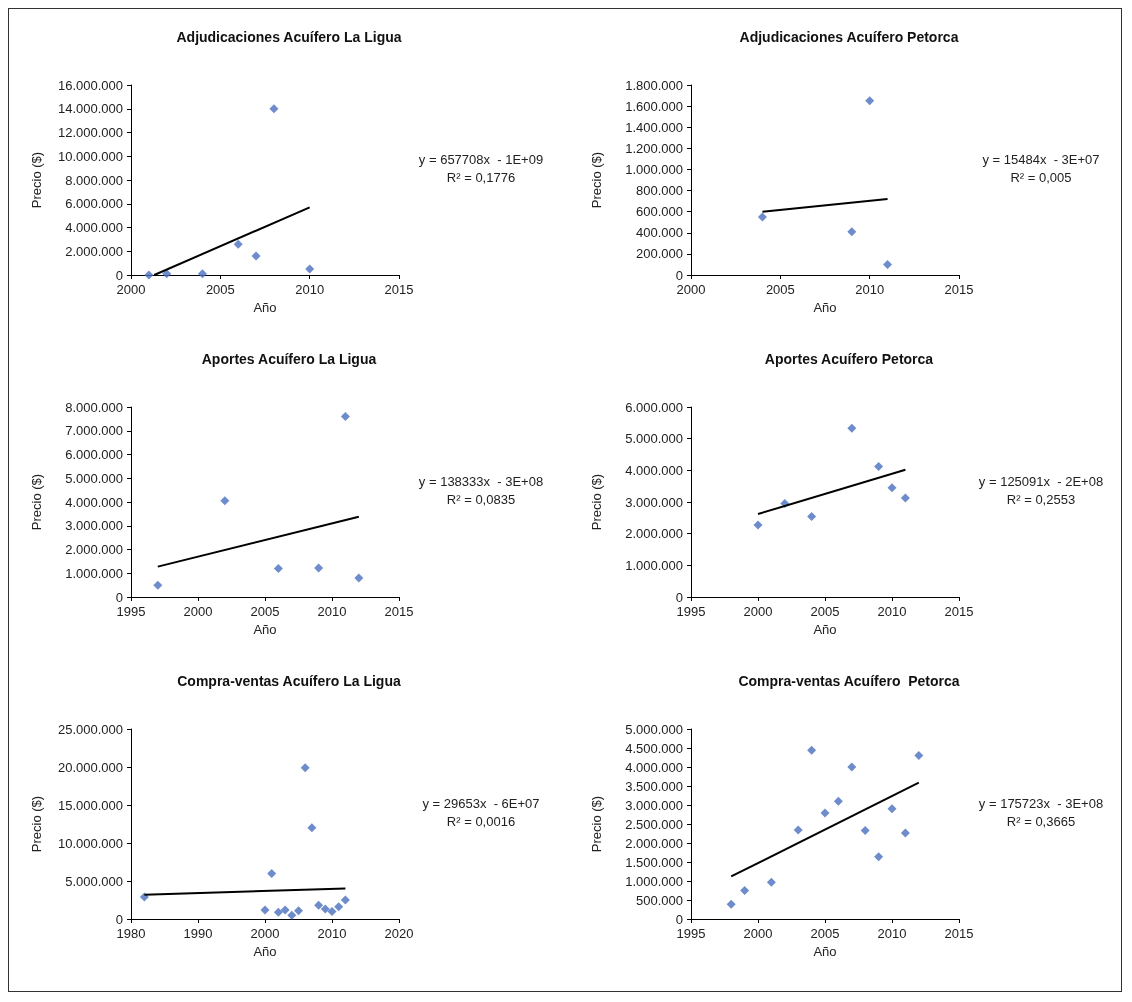 This screenshot has height=1002, width=1132. What do you see at coordinates (849, 359) in the screenshot?
I see `chart-title: Aportes Acuífero Petorca` at bounding box center [849, 359].